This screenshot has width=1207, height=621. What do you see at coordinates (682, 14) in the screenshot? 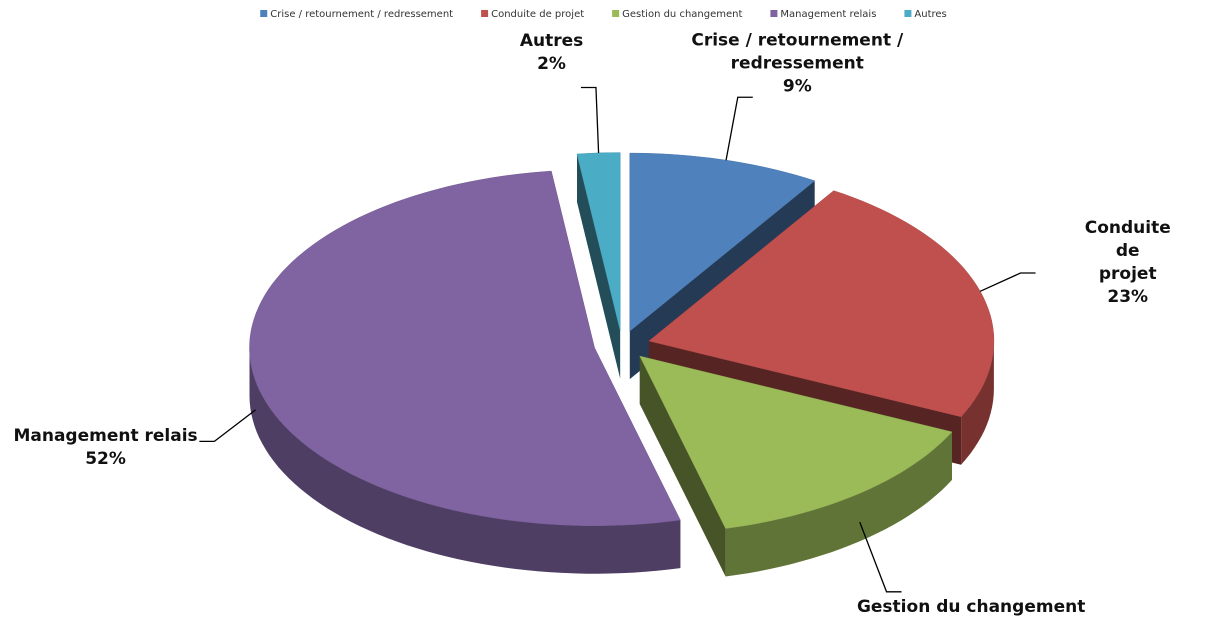
I see `legend-label: Gestion du changement` at bounding box center [682, 14].